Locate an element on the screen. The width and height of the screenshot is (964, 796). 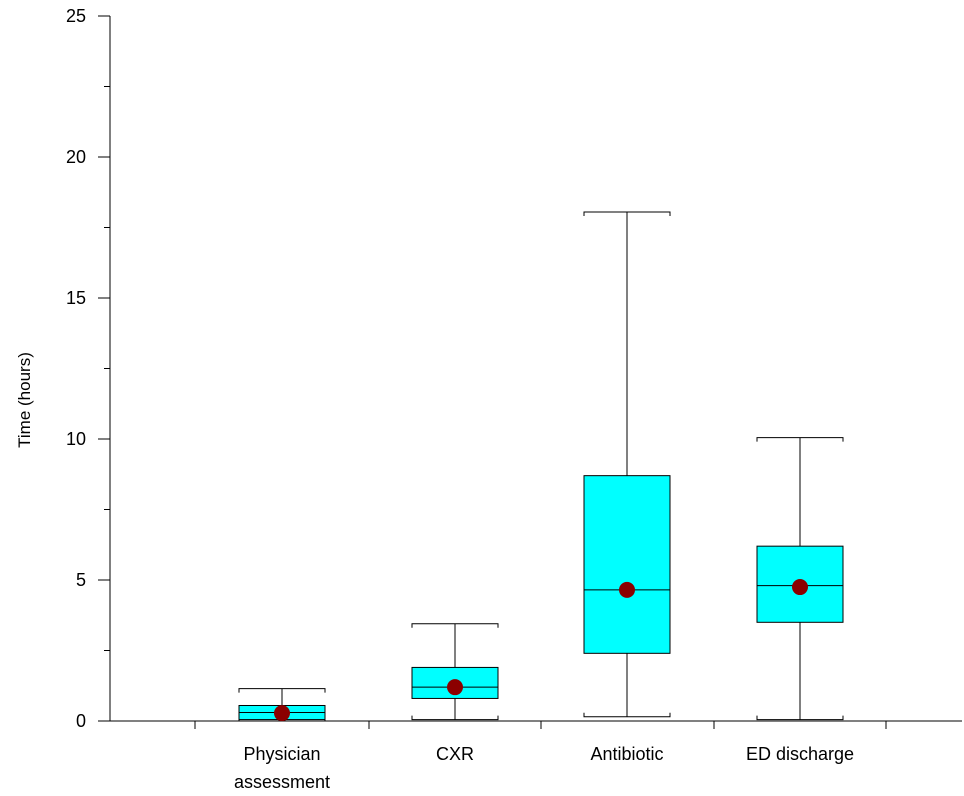
x-category-label-line: ED discharge is located at coordinates (800, 754).